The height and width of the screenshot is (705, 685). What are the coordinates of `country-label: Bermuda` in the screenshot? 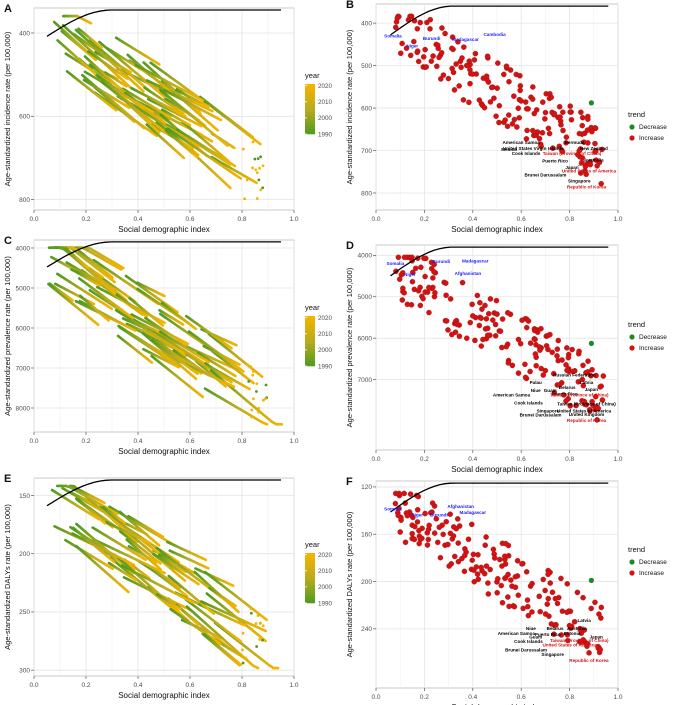 It's located at (574, 142).